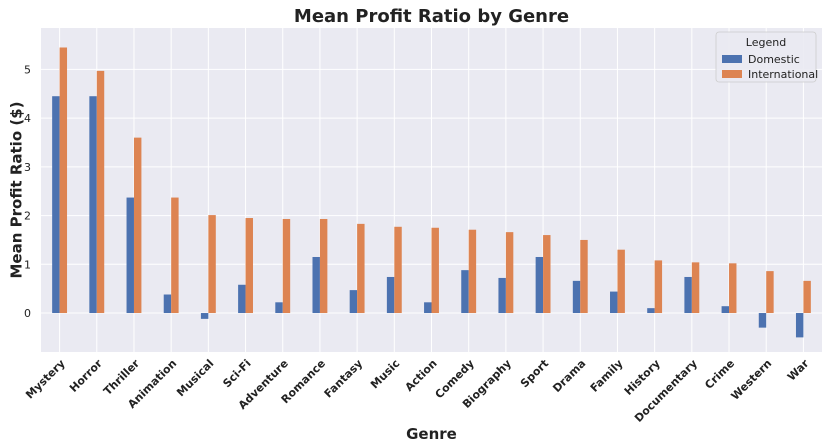 The width and height of the screenshot is (829, 448). I want to click on bar-domestic-sport, so click(539, 285).